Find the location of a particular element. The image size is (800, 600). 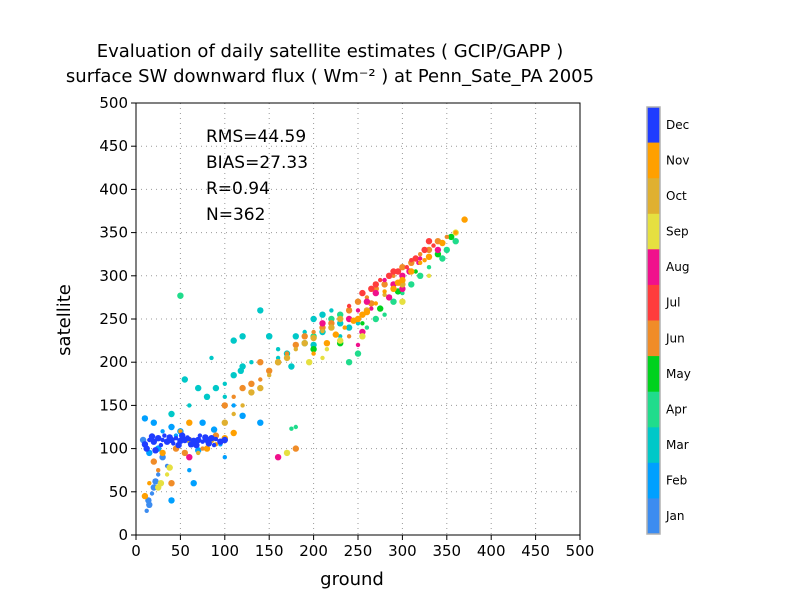

stat-line: R=0.94 is located at coordinates (238, 189).